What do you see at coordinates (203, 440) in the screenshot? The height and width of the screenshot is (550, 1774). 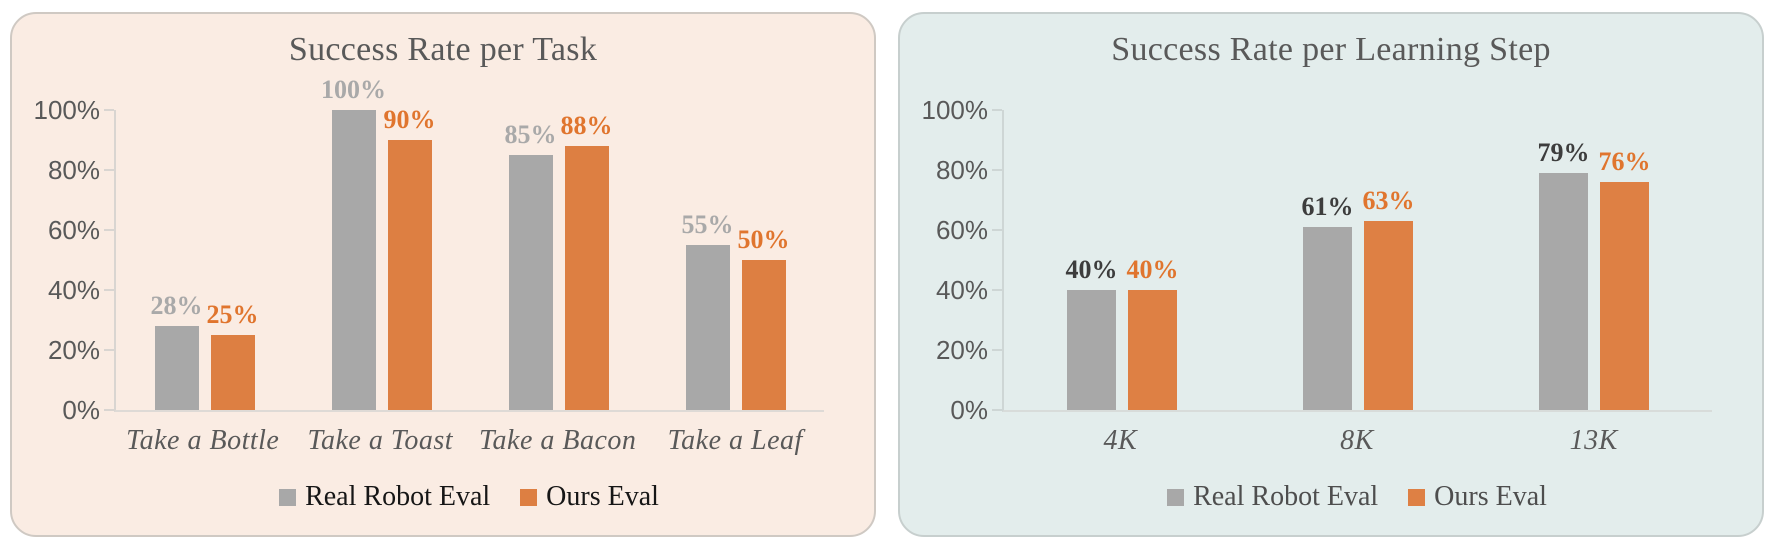 I see `category-label: Take a Bottle` at bounding box center [203, 440].